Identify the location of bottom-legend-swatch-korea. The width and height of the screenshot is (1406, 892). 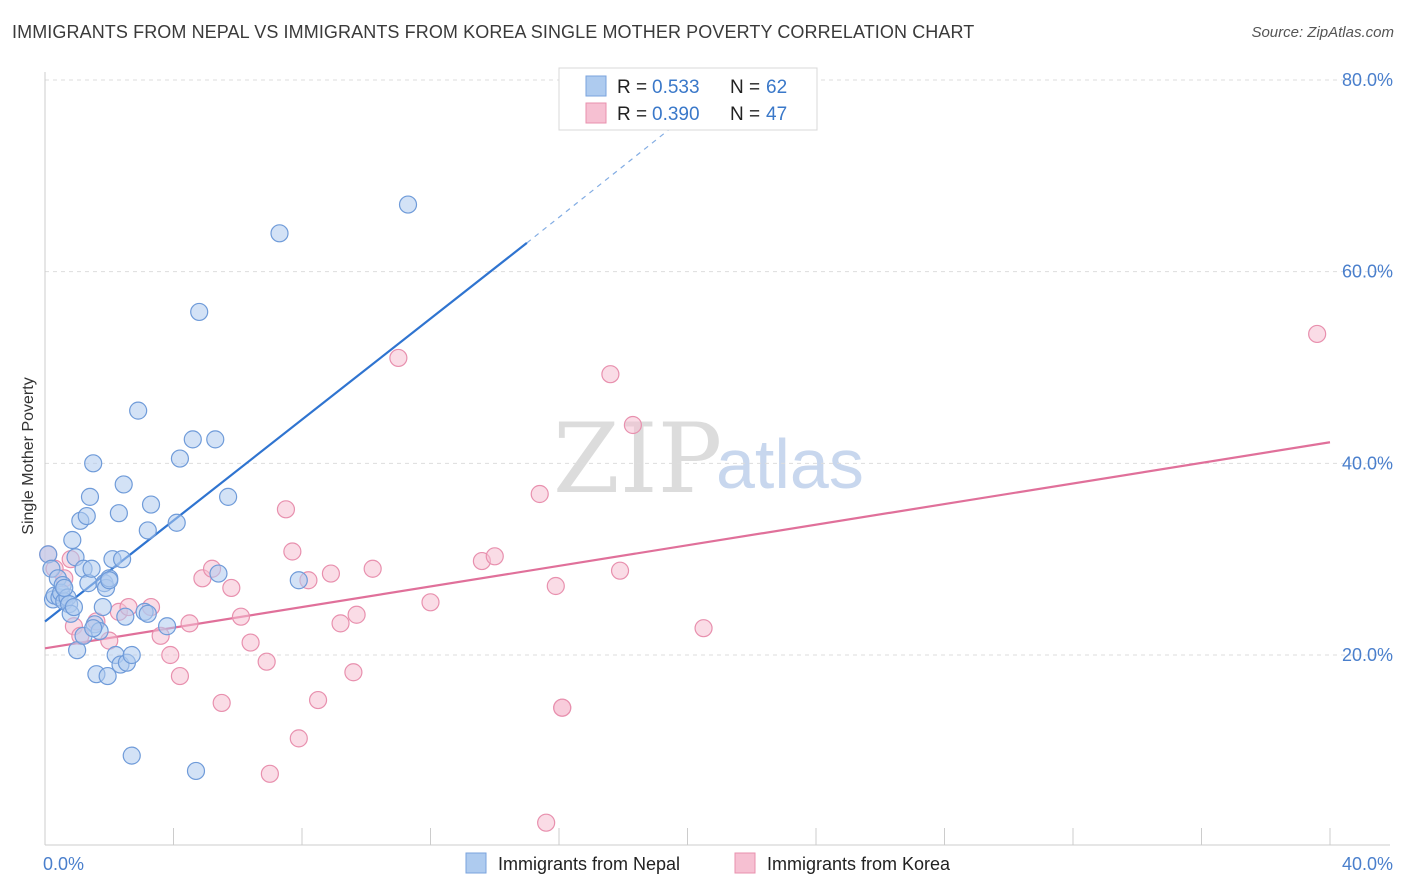
(745, 863).